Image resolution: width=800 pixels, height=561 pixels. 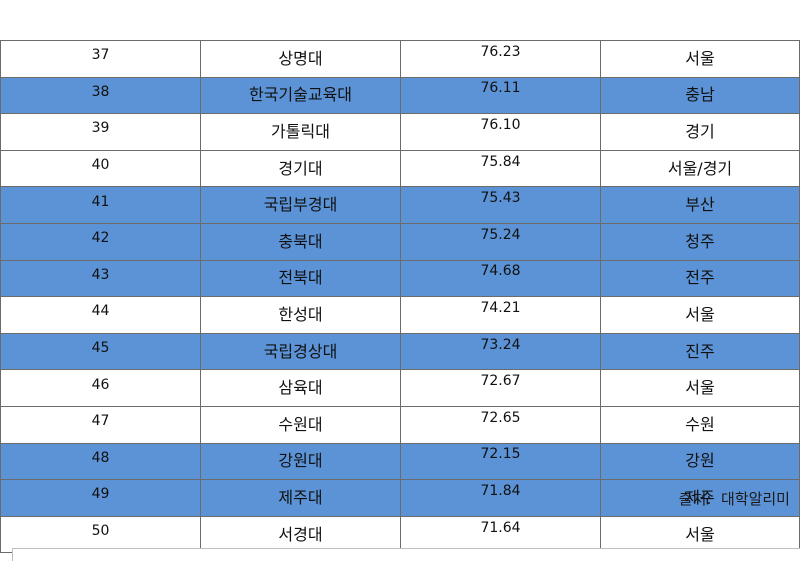 I want to click on region-cell: 제주, so click(x=700, y=498).